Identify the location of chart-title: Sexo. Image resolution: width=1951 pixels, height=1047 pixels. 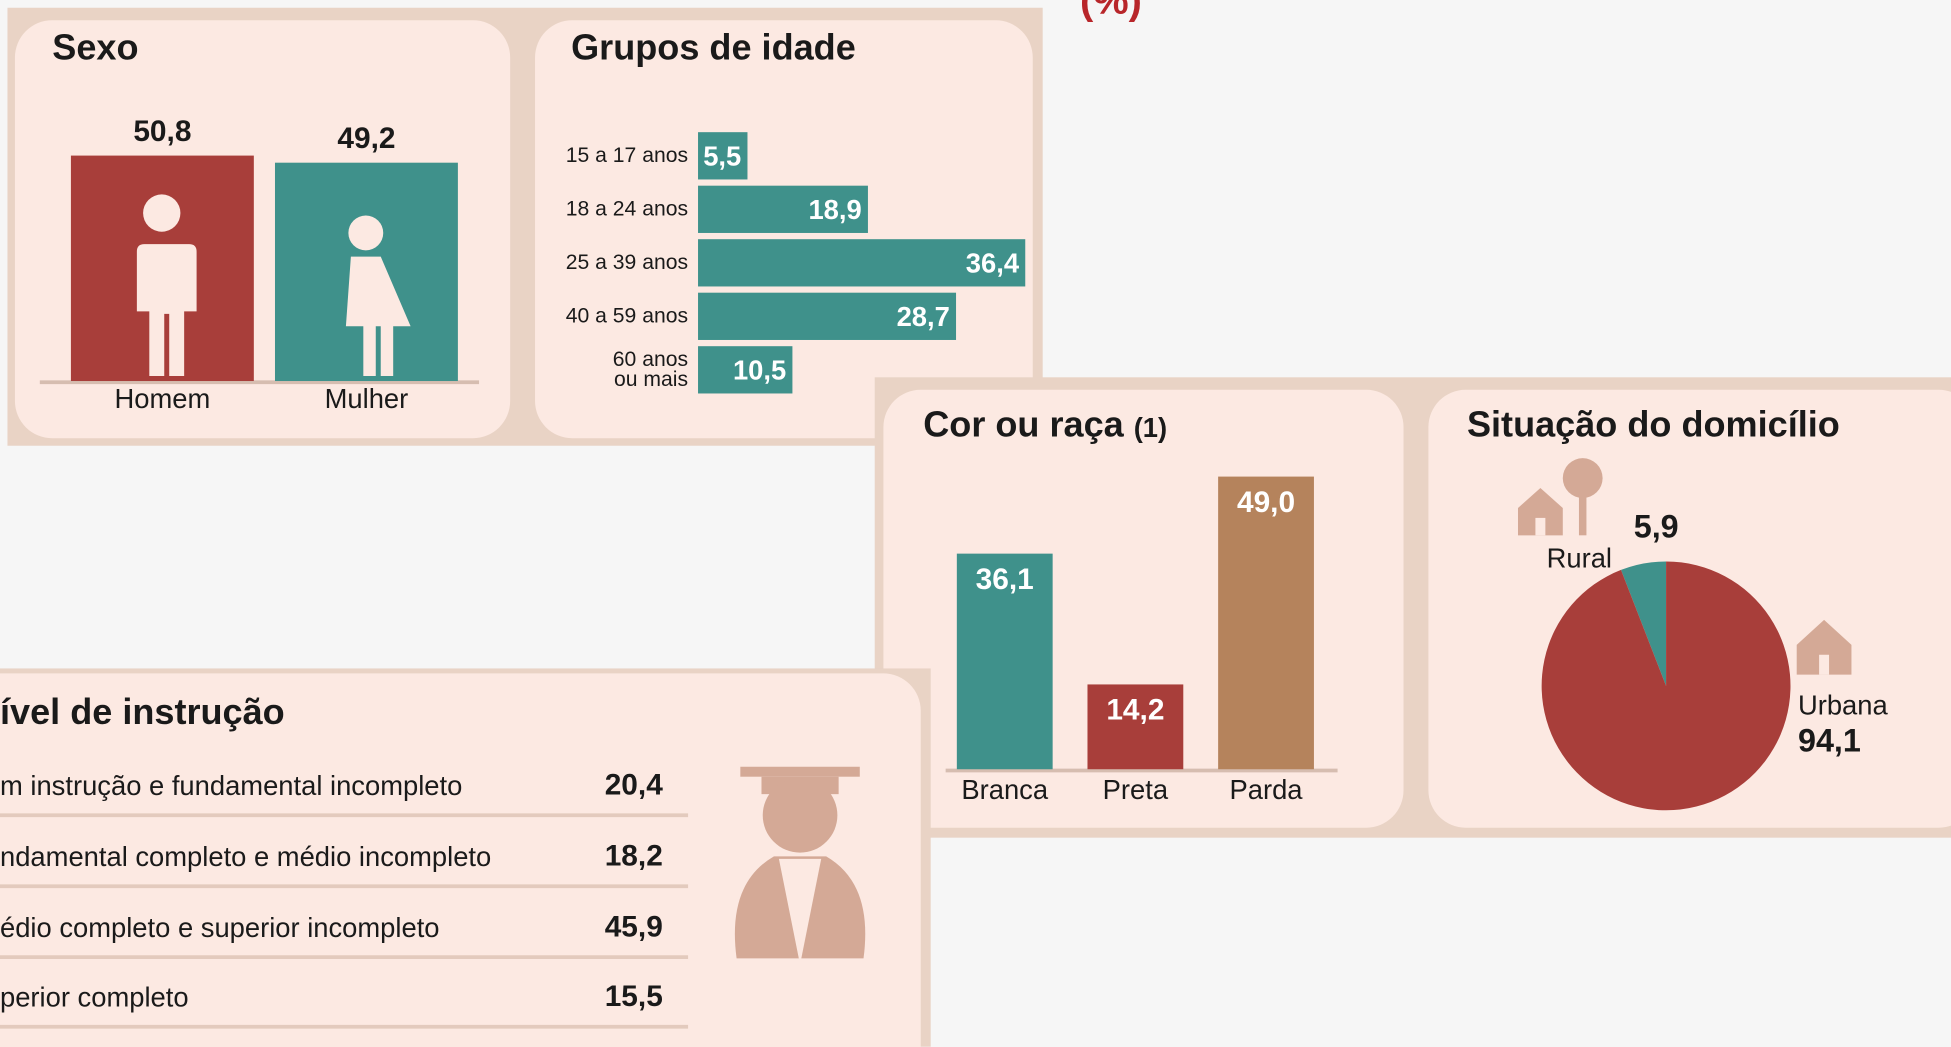
(95, 47).